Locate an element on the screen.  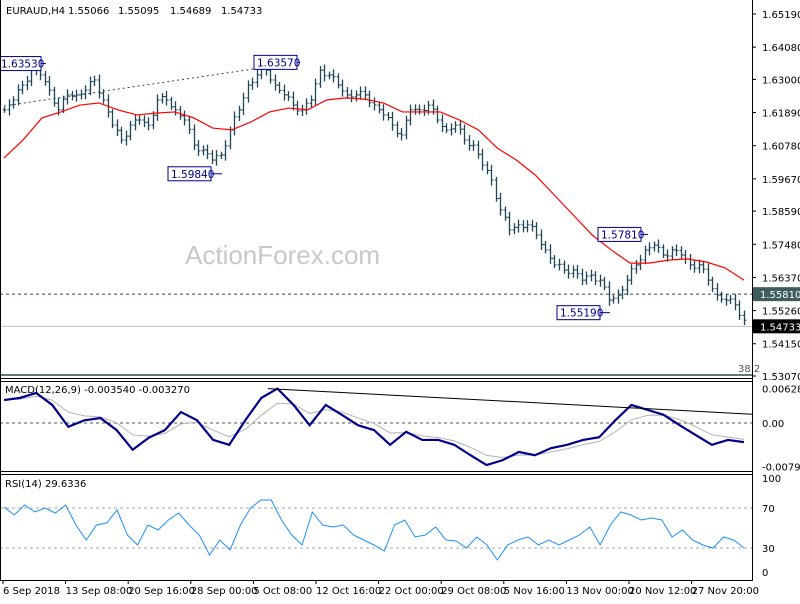
macd-signal-line is located at coordinates (374, 427).